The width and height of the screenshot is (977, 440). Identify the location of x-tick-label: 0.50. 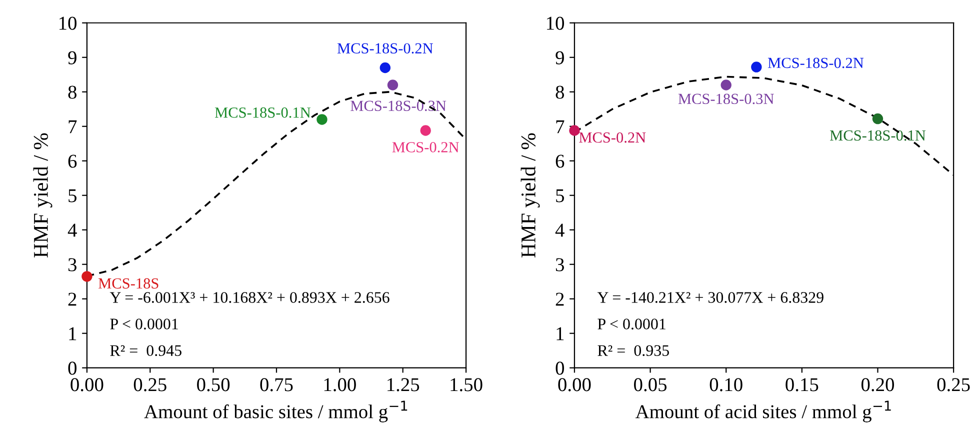
(213, 385).